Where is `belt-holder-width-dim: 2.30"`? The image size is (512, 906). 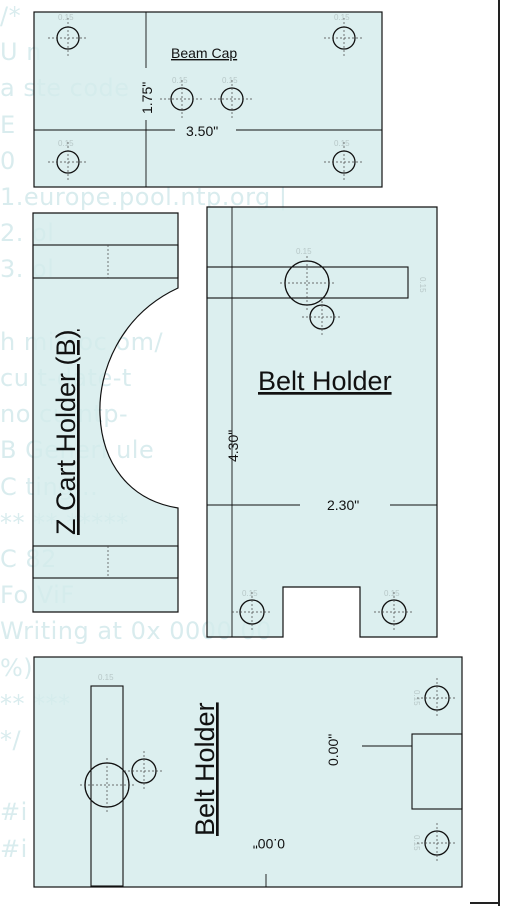 belt-holder-width-dim: 2.30" is located at coordinates (343, 505).